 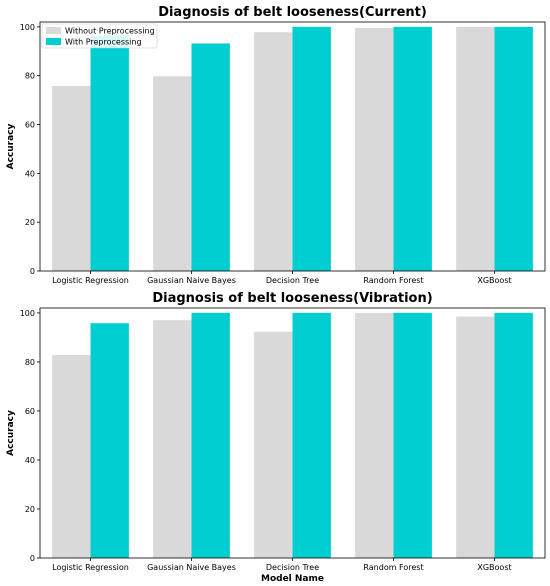 I want to click on legend: Without Preprocessing With Preprocessing, so click(x=99, y=36).